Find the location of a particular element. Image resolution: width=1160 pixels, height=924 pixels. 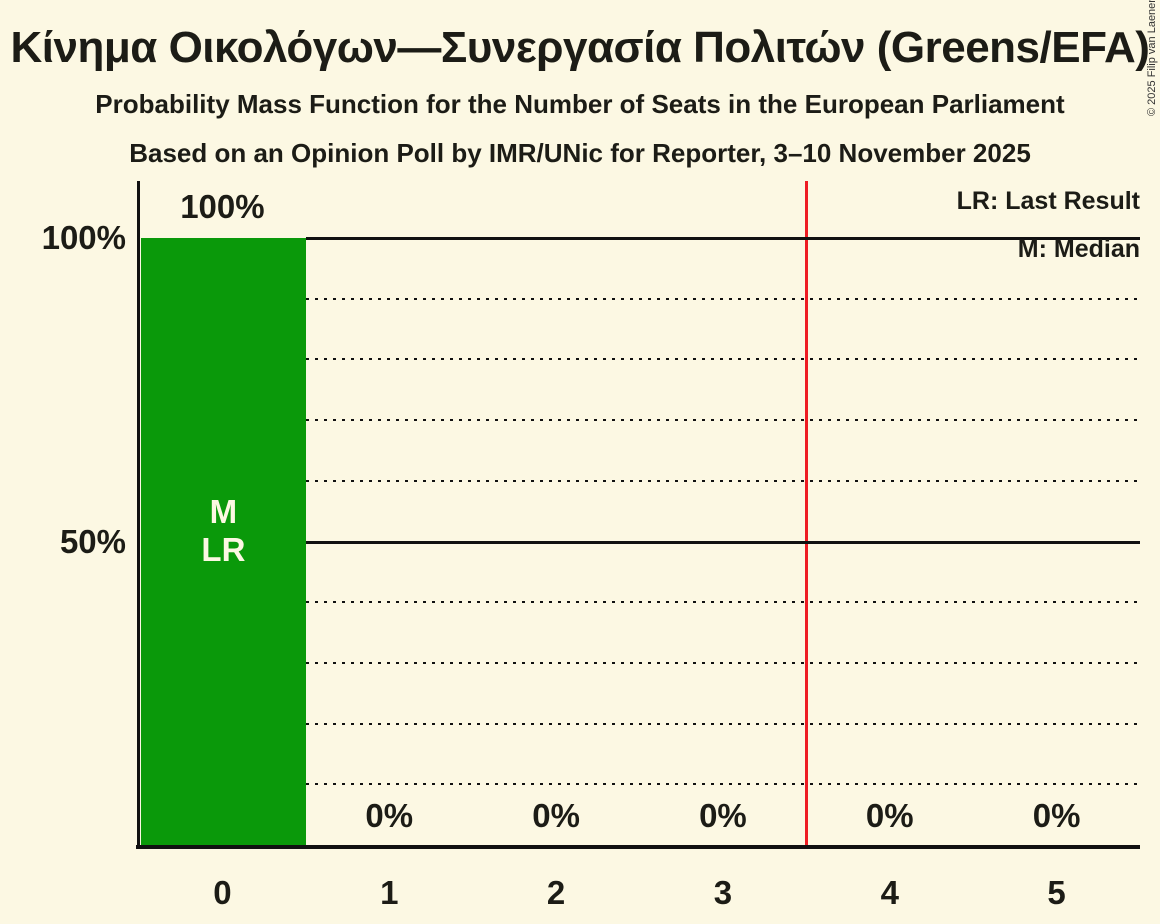

median-marker: M is located at coordinates (223, 511).